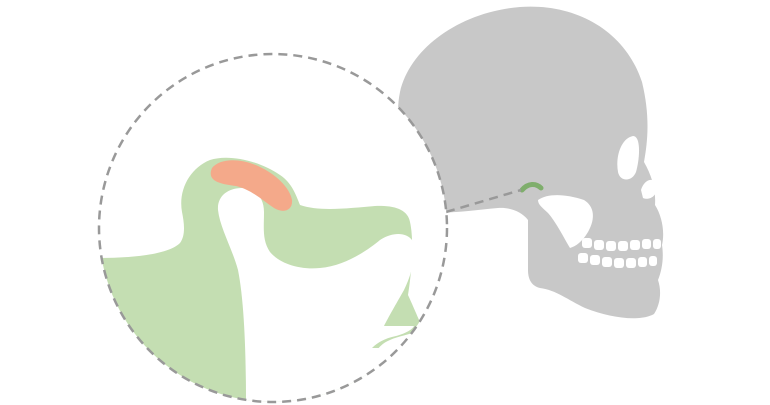  What do you see at coordinates (251, 185) in the screenshot?
I see `articular-disc` at bounding box center [251, 185].